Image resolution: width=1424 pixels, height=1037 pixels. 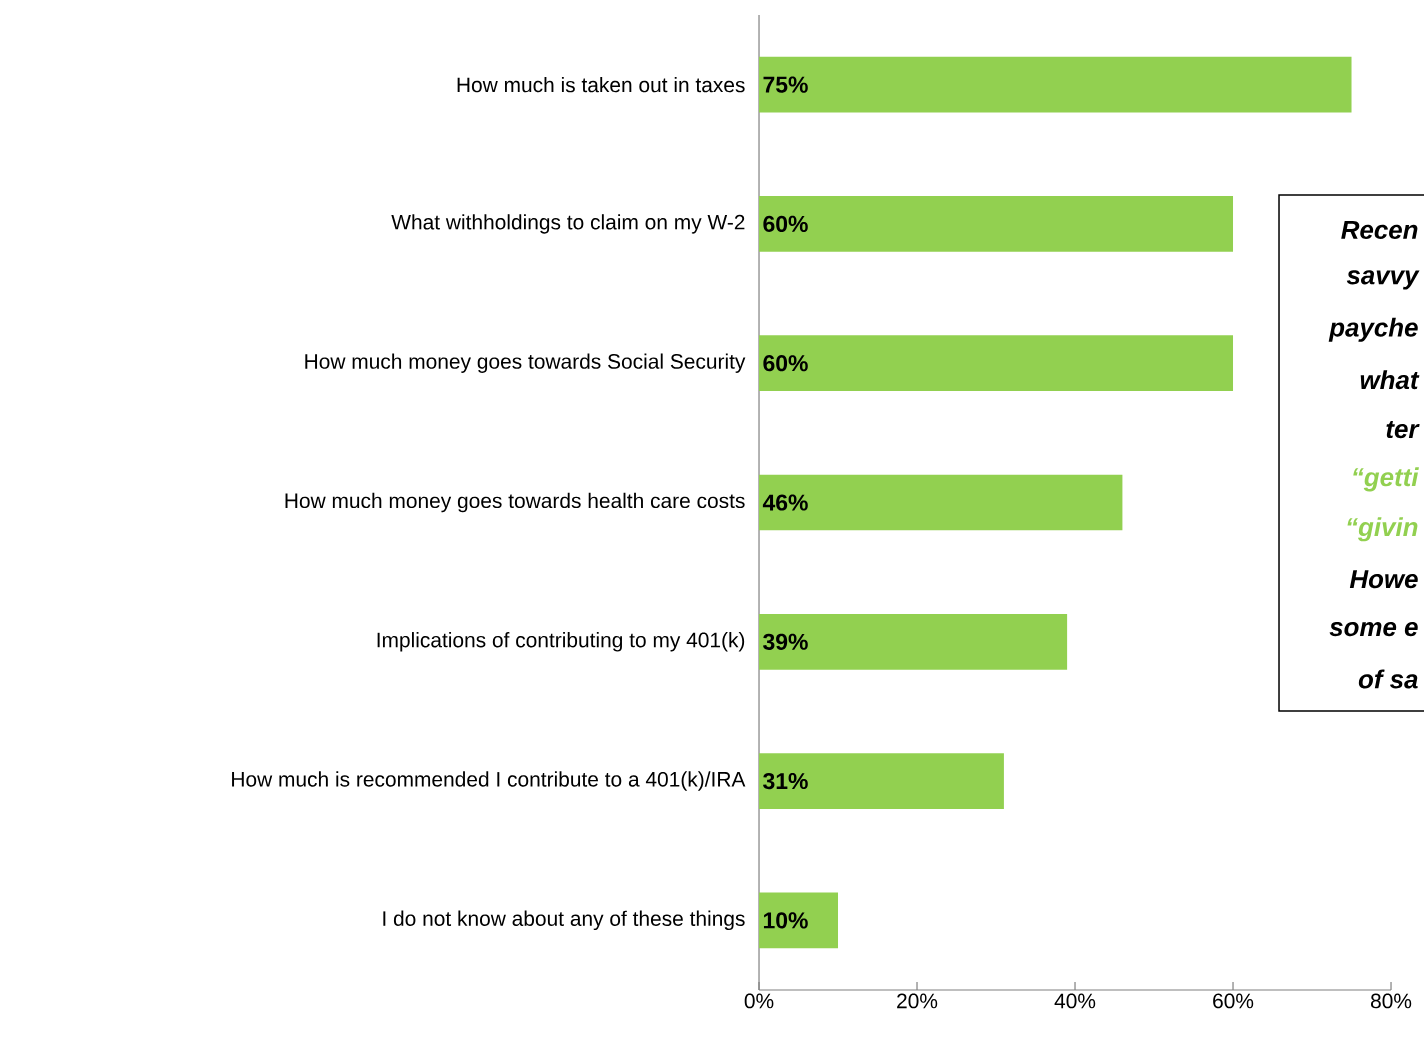 What do you see at coordinates (1373, 329) in the screenshot?
I see `annotation: payche` at bounding box center [1373, 329].